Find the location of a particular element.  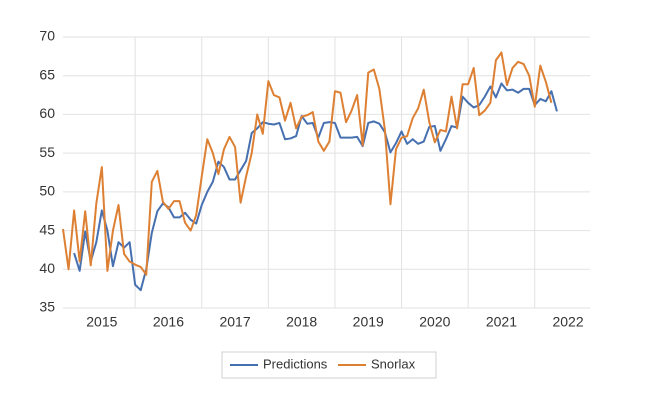

y-tick-label: 60 is located at coordinates (47, 113).